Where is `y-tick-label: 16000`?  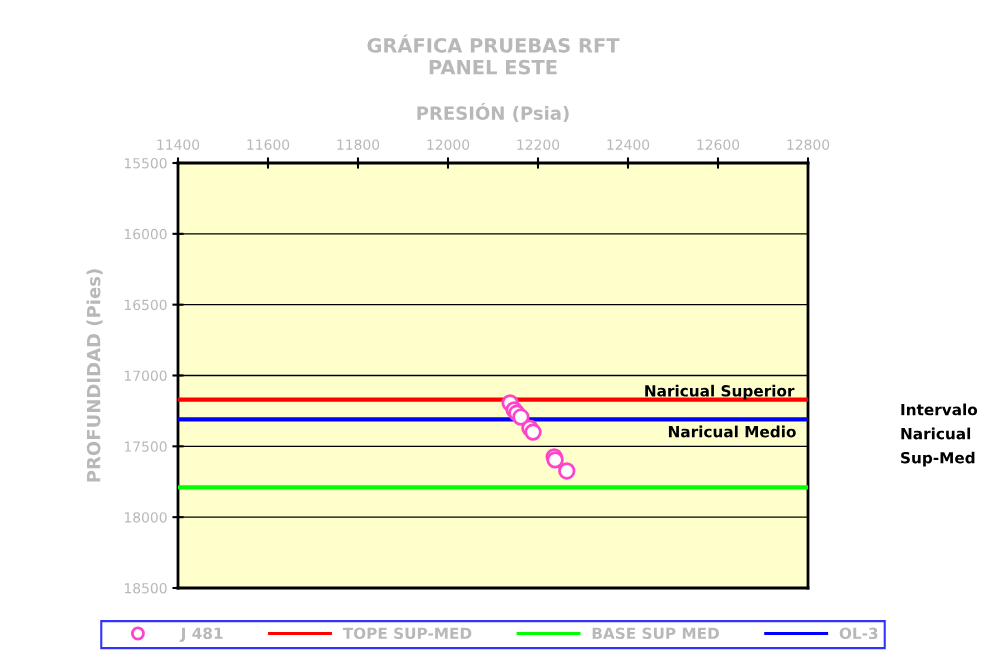 y-tick-label: 16000 is located at coordinates (145, 234).